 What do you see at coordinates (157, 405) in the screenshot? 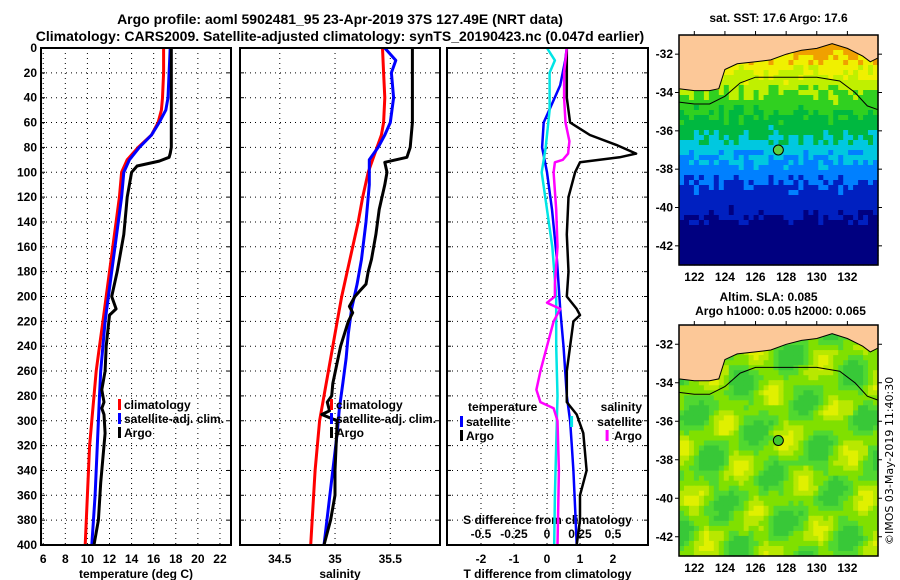
I see `legend-label-climatology: climatology` at bounding box center [157, 405].